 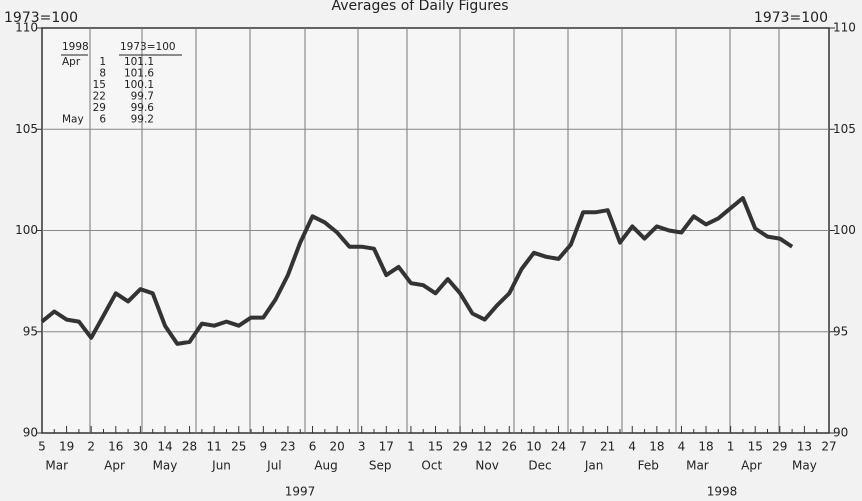 What do you see at coordinates (648, 466) in the screenshot?
I see `month-label: Feb` at bounding box center [648, 466].